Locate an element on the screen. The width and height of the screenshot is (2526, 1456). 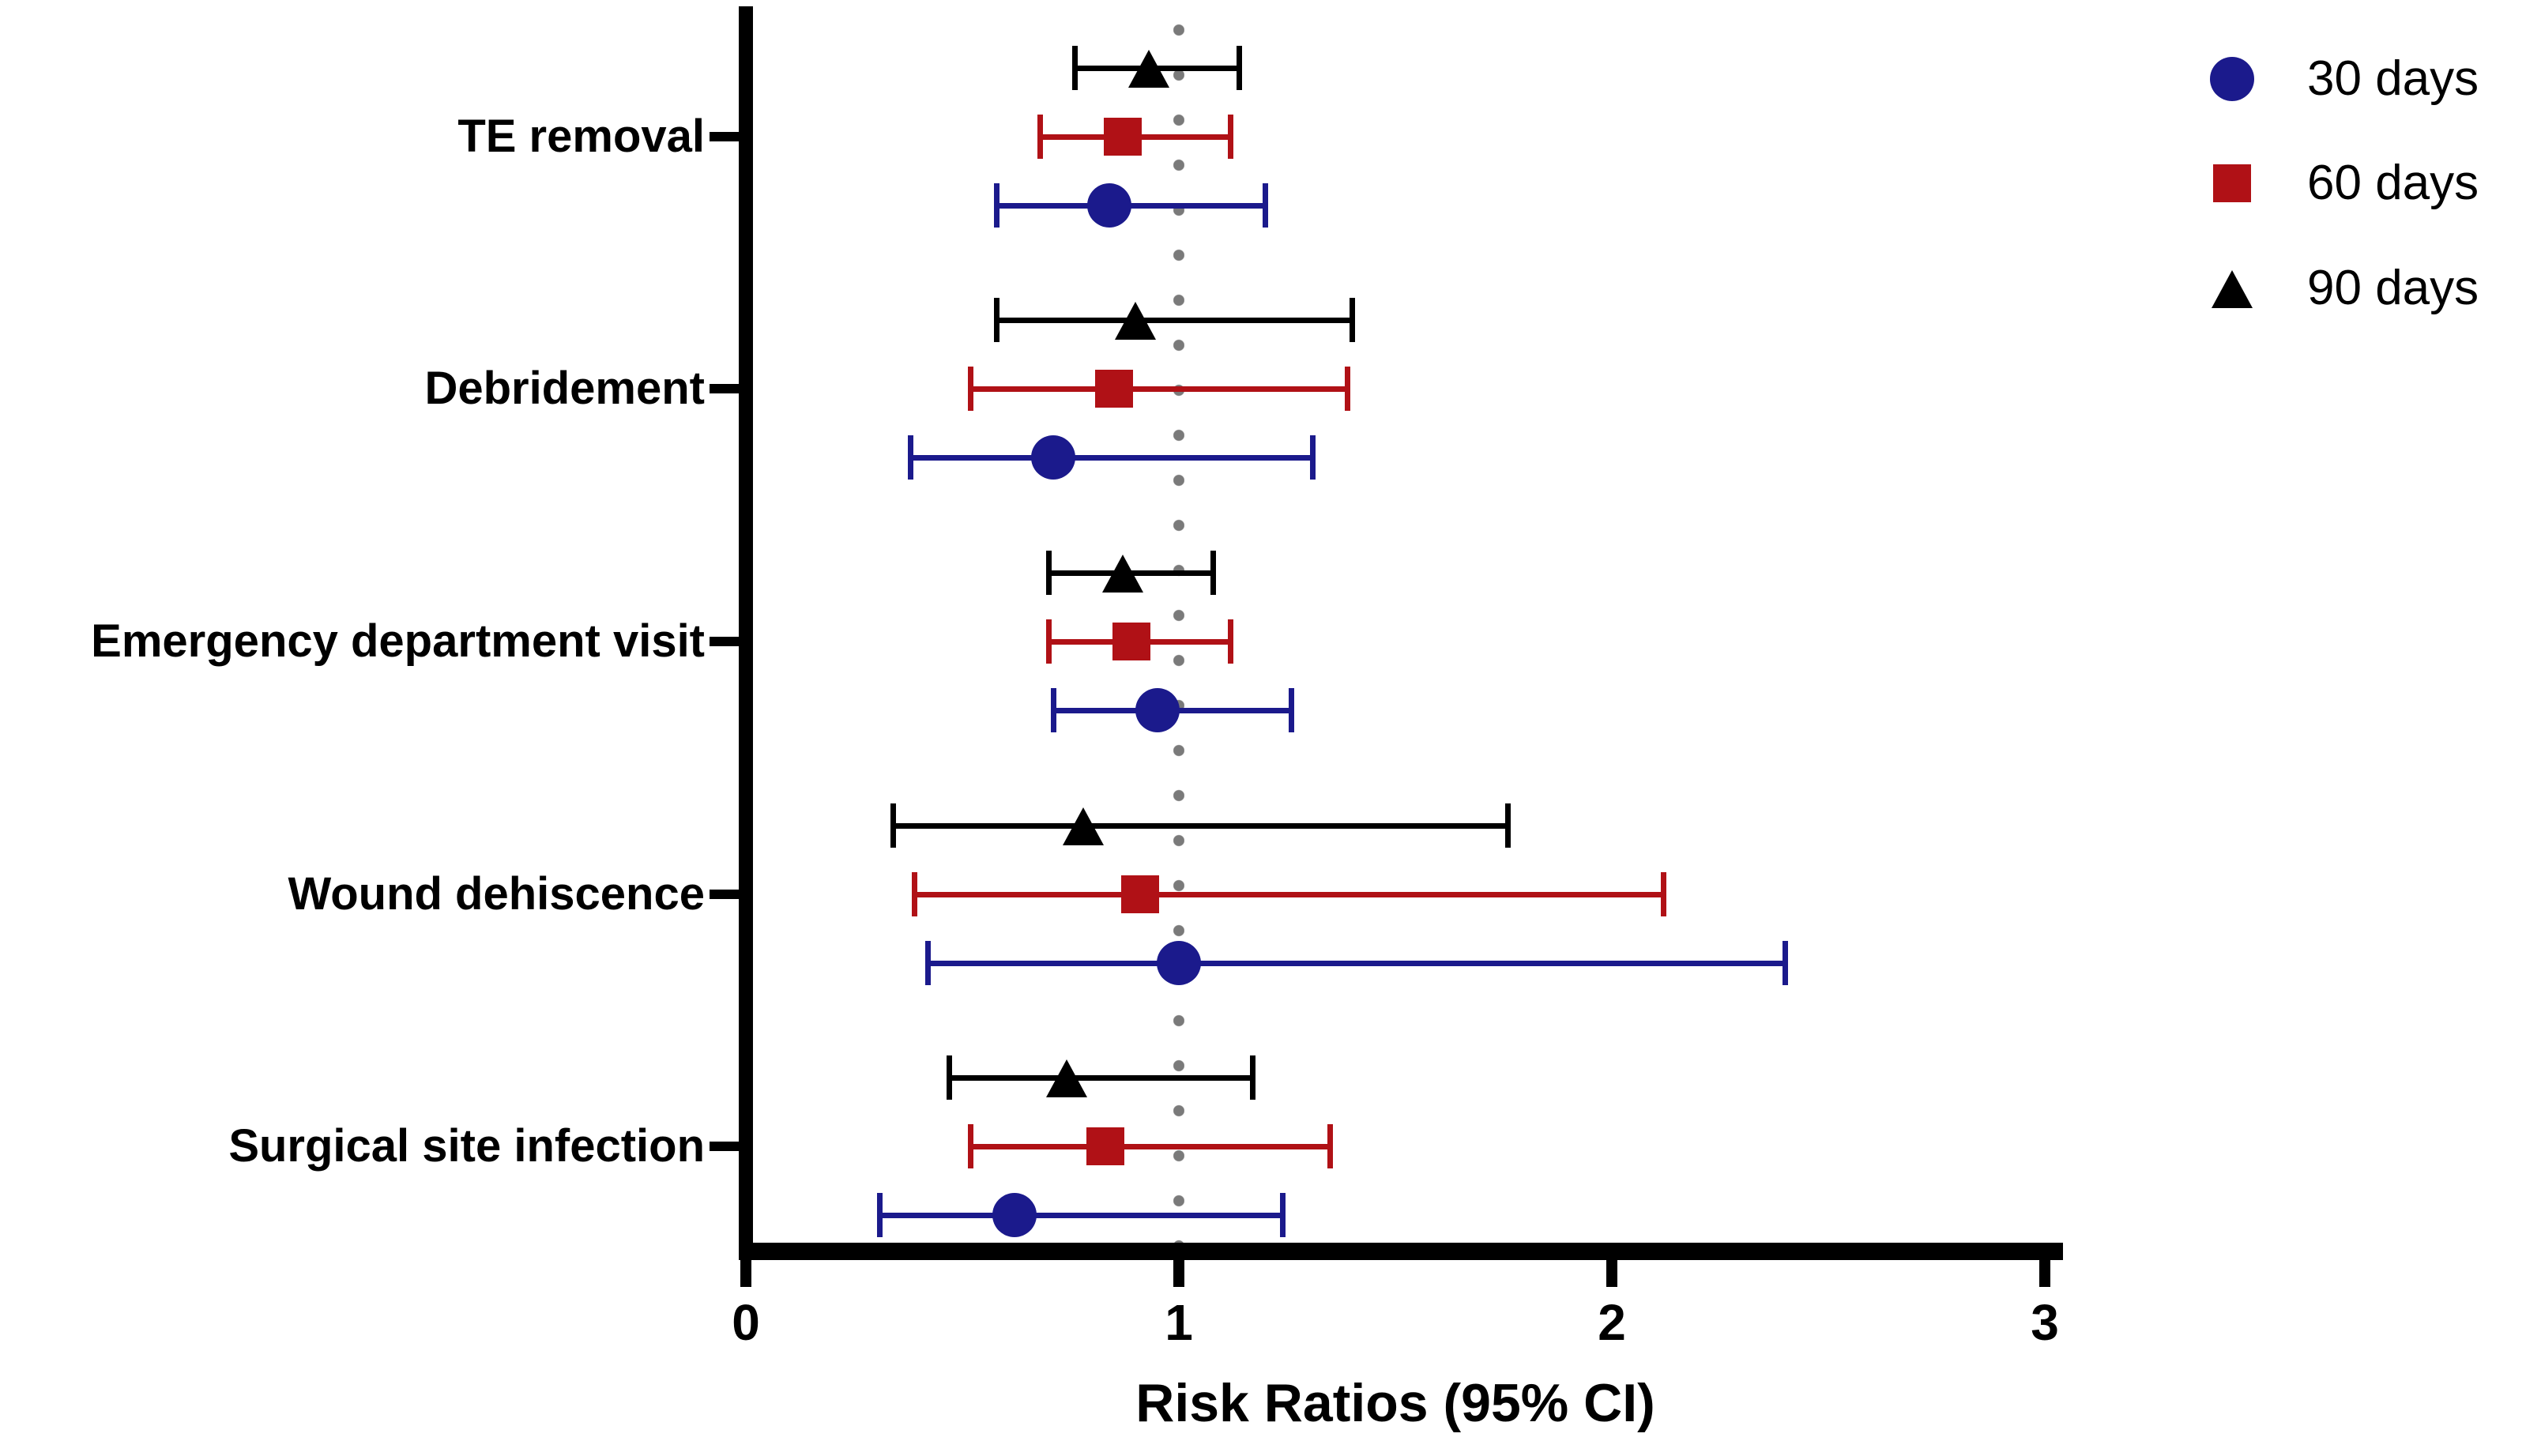
legend-marker-triangle is located at coordinates (2232, 289).